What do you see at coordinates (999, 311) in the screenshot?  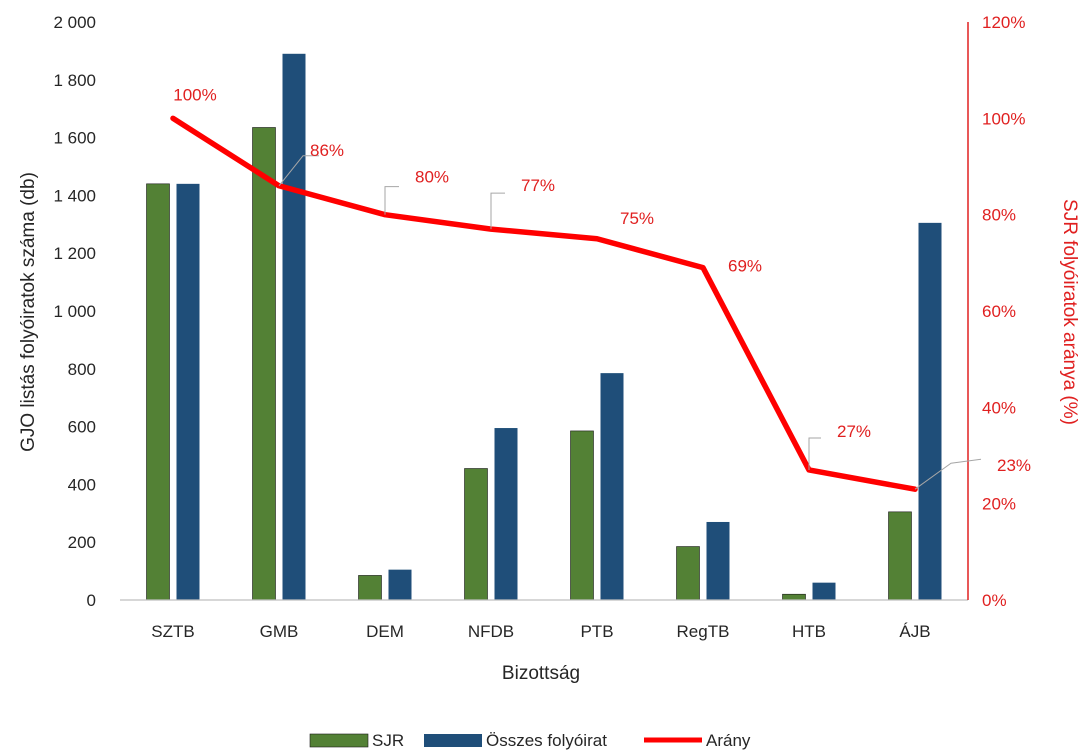 I see `y2-tick-label: 60%` at bounding box center [999, 311].